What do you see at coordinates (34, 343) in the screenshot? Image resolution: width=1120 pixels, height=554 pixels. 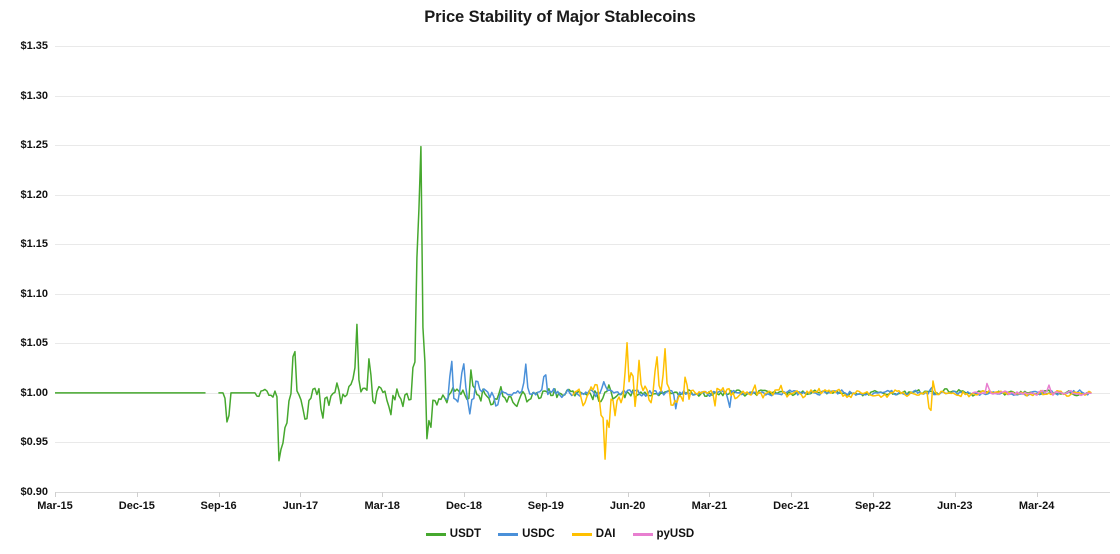 I see `y-axis-tick-label: $1.05` at bounding box center [34, 343].